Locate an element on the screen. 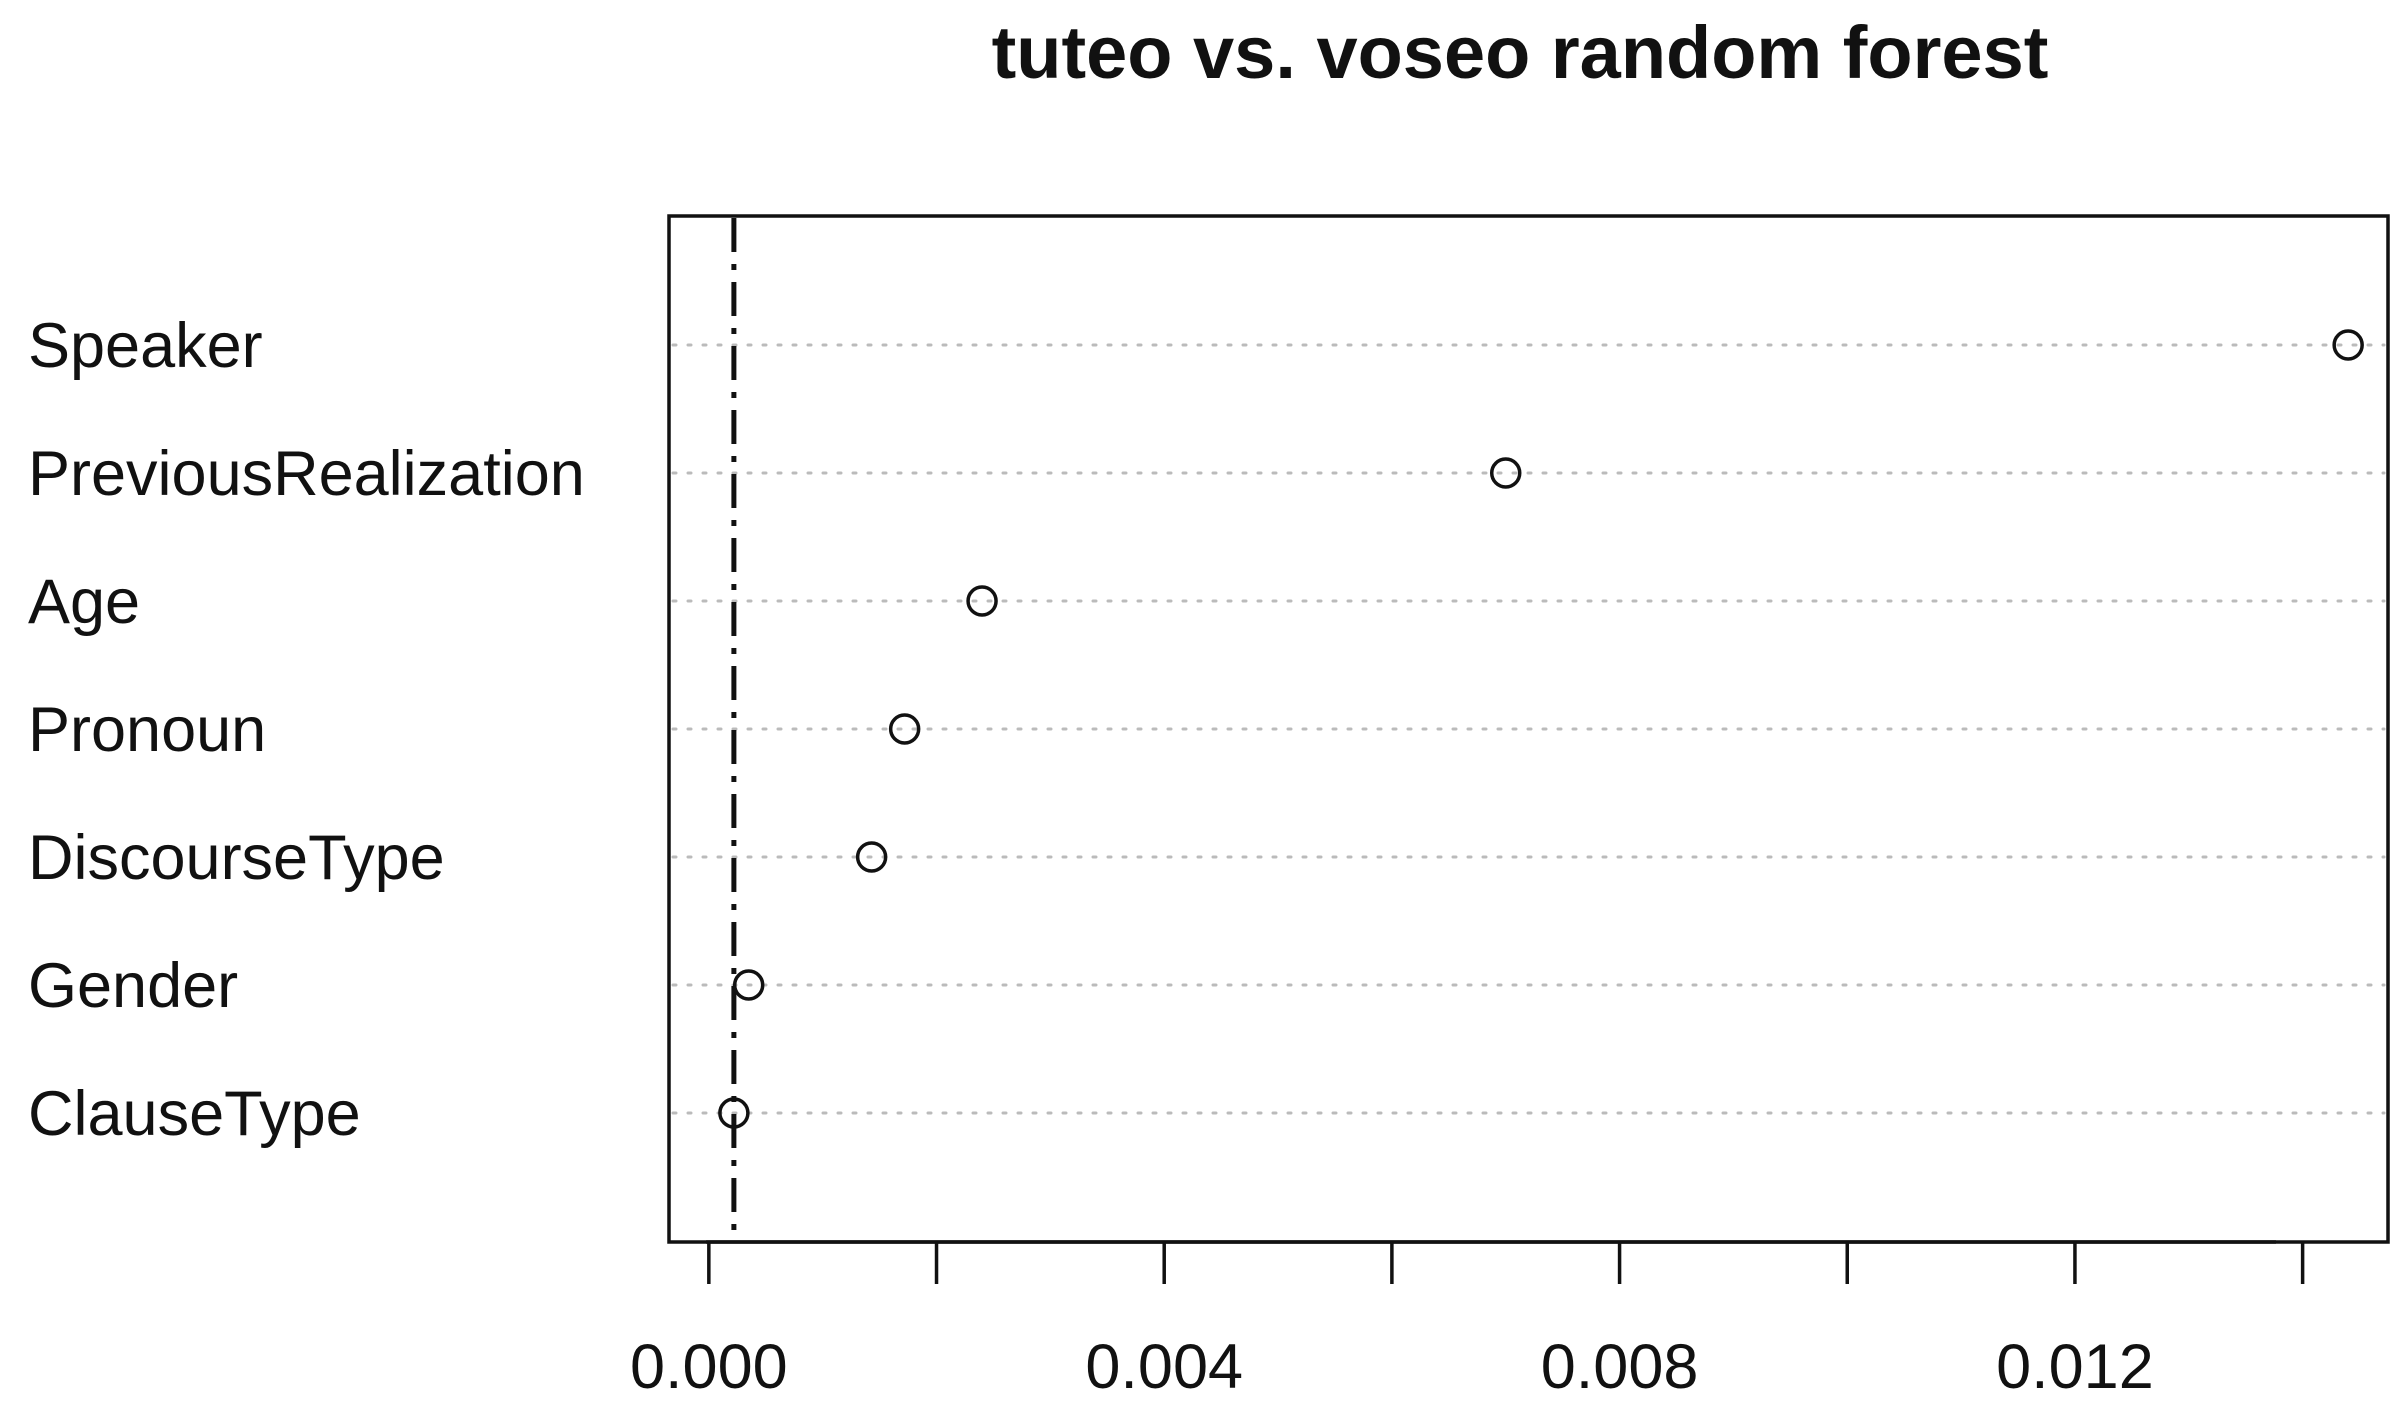  x-tick-label: 0.000 is located at coordinates (709, 1367).